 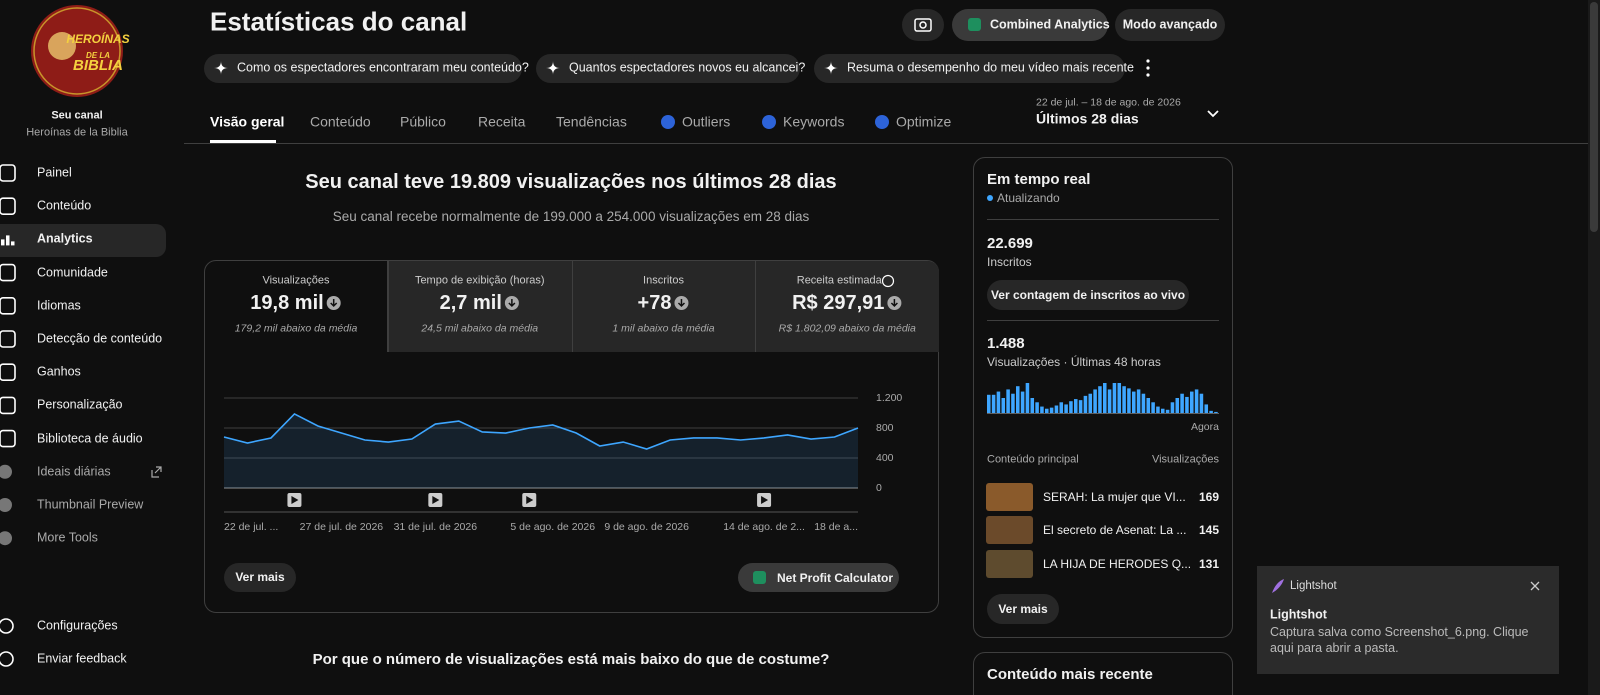 I want to click on chip-label: Quantos espectadores novos eu alcancei?, so click(x=687, y=67).